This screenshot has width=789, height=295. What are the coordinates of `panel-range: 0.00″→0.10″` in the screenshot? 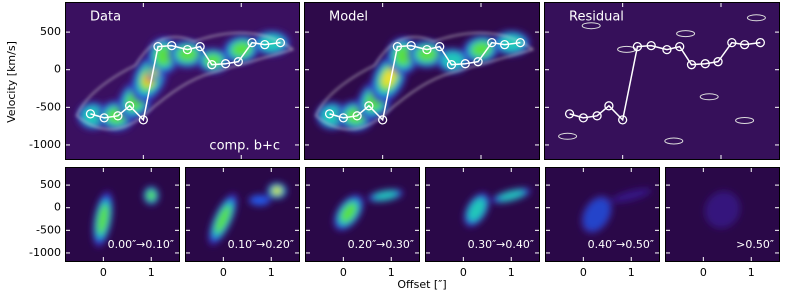 It's located at (141, 244).